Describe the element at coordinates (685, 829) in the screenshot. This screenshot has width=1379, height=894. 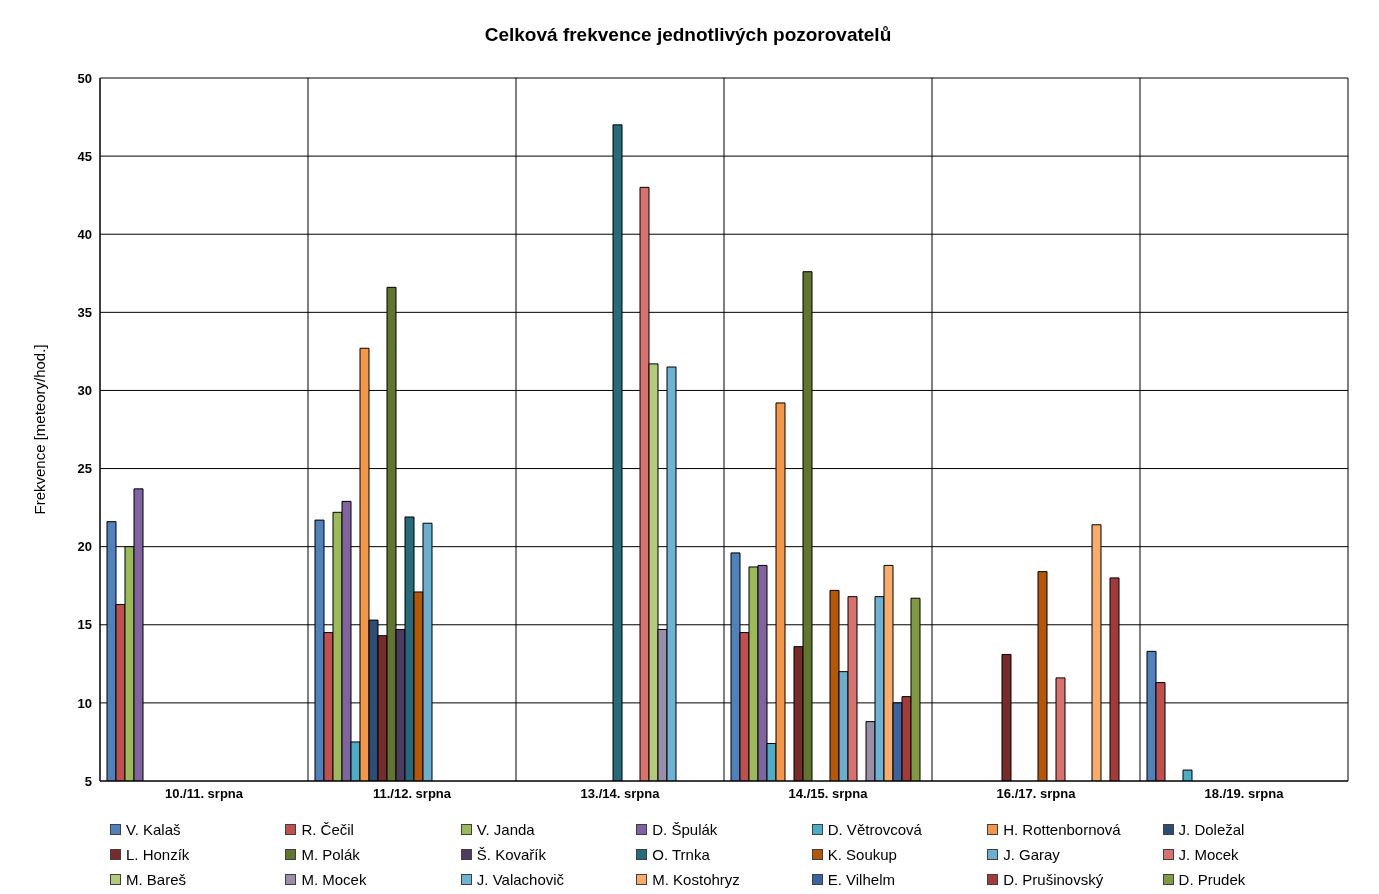
I see `legend-label: D. Špulák` at that location.